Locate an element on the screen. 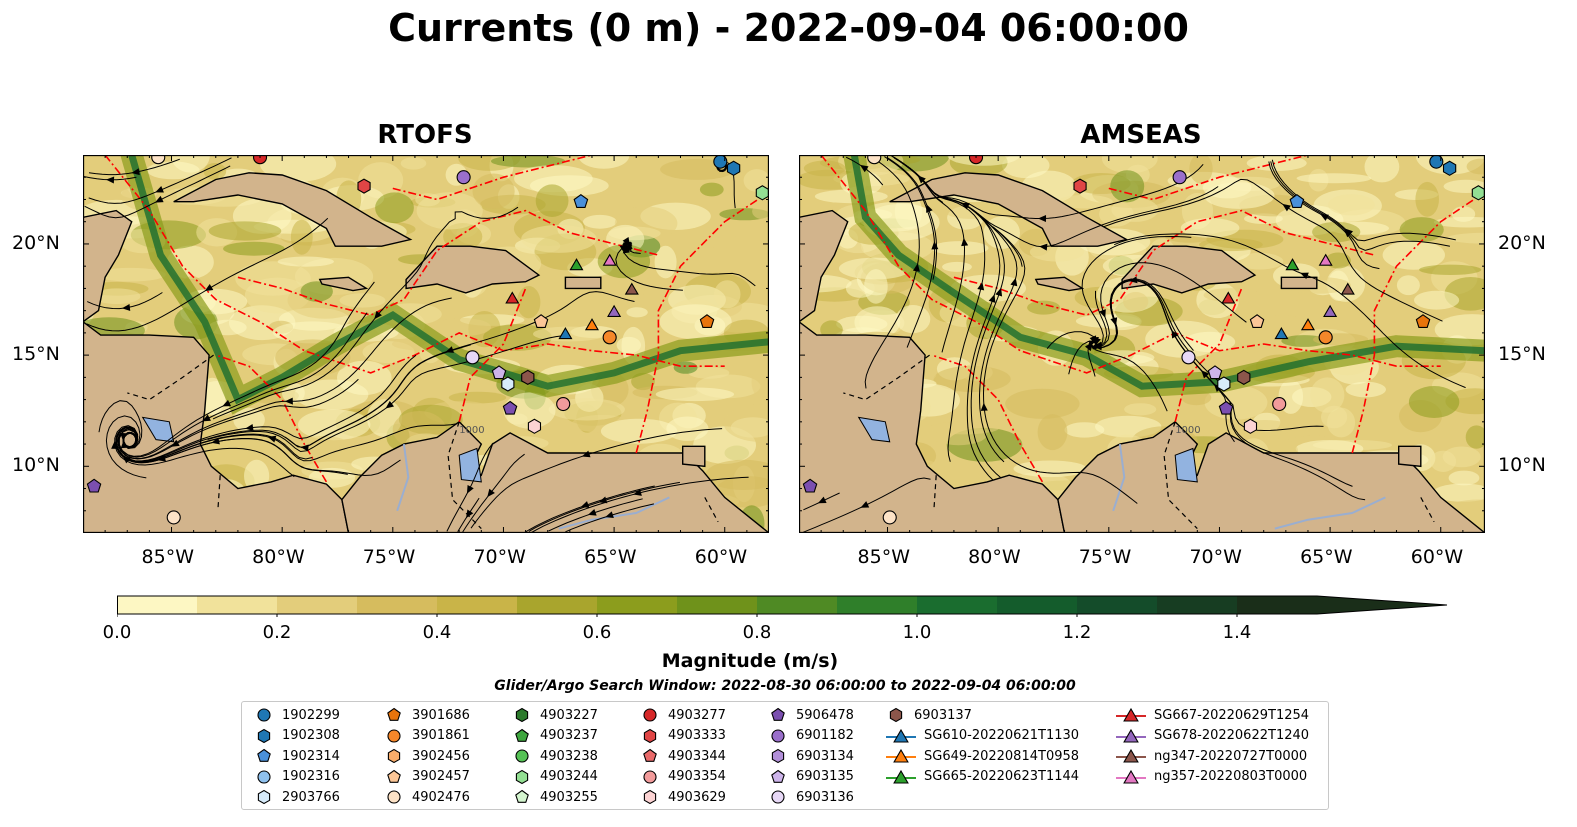 This screenshot has height=827, width=1577. legend-item: SG665-20220623T1144 is located at coordinates (982, 777).